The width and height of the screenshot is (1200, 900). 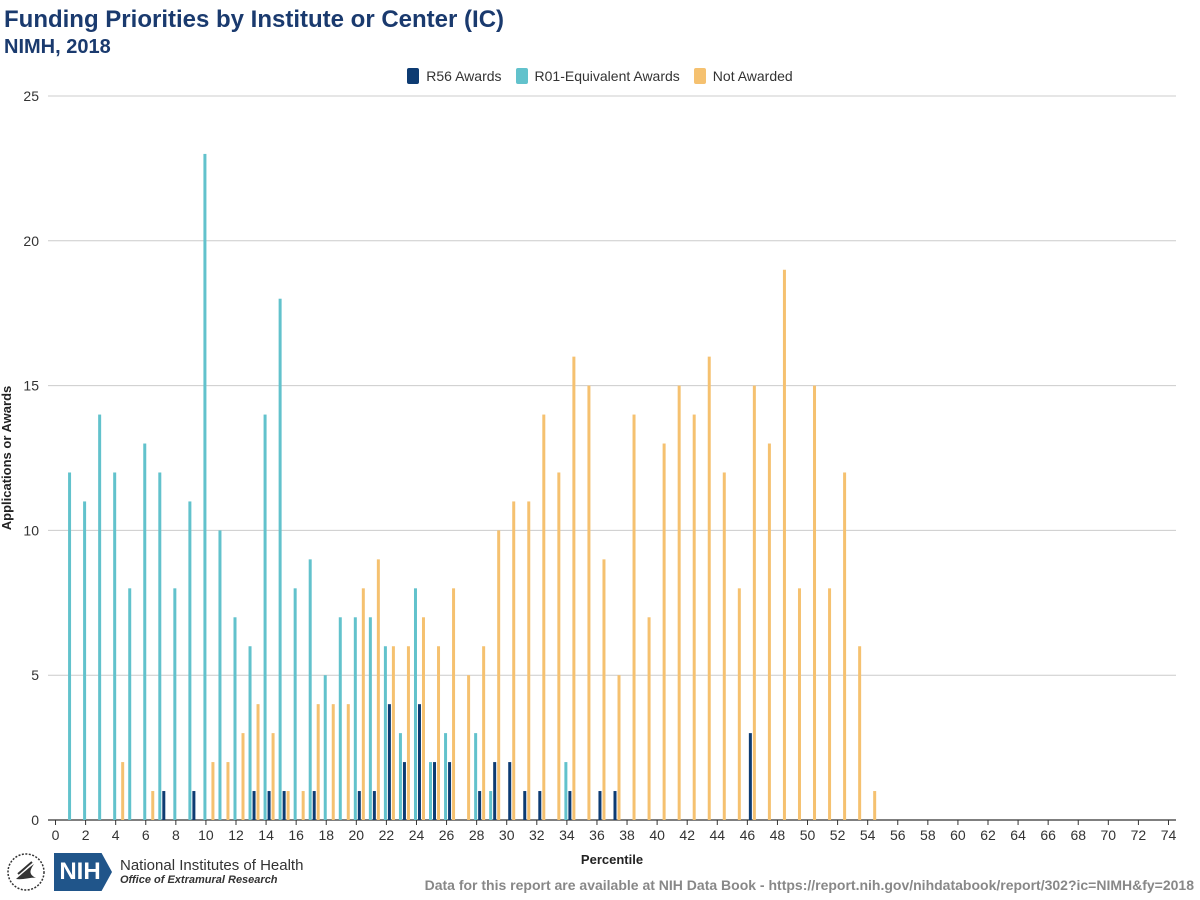 I want to click on legend-item-r01: R01-Equivalent Awards, so click(x=597, y=76).